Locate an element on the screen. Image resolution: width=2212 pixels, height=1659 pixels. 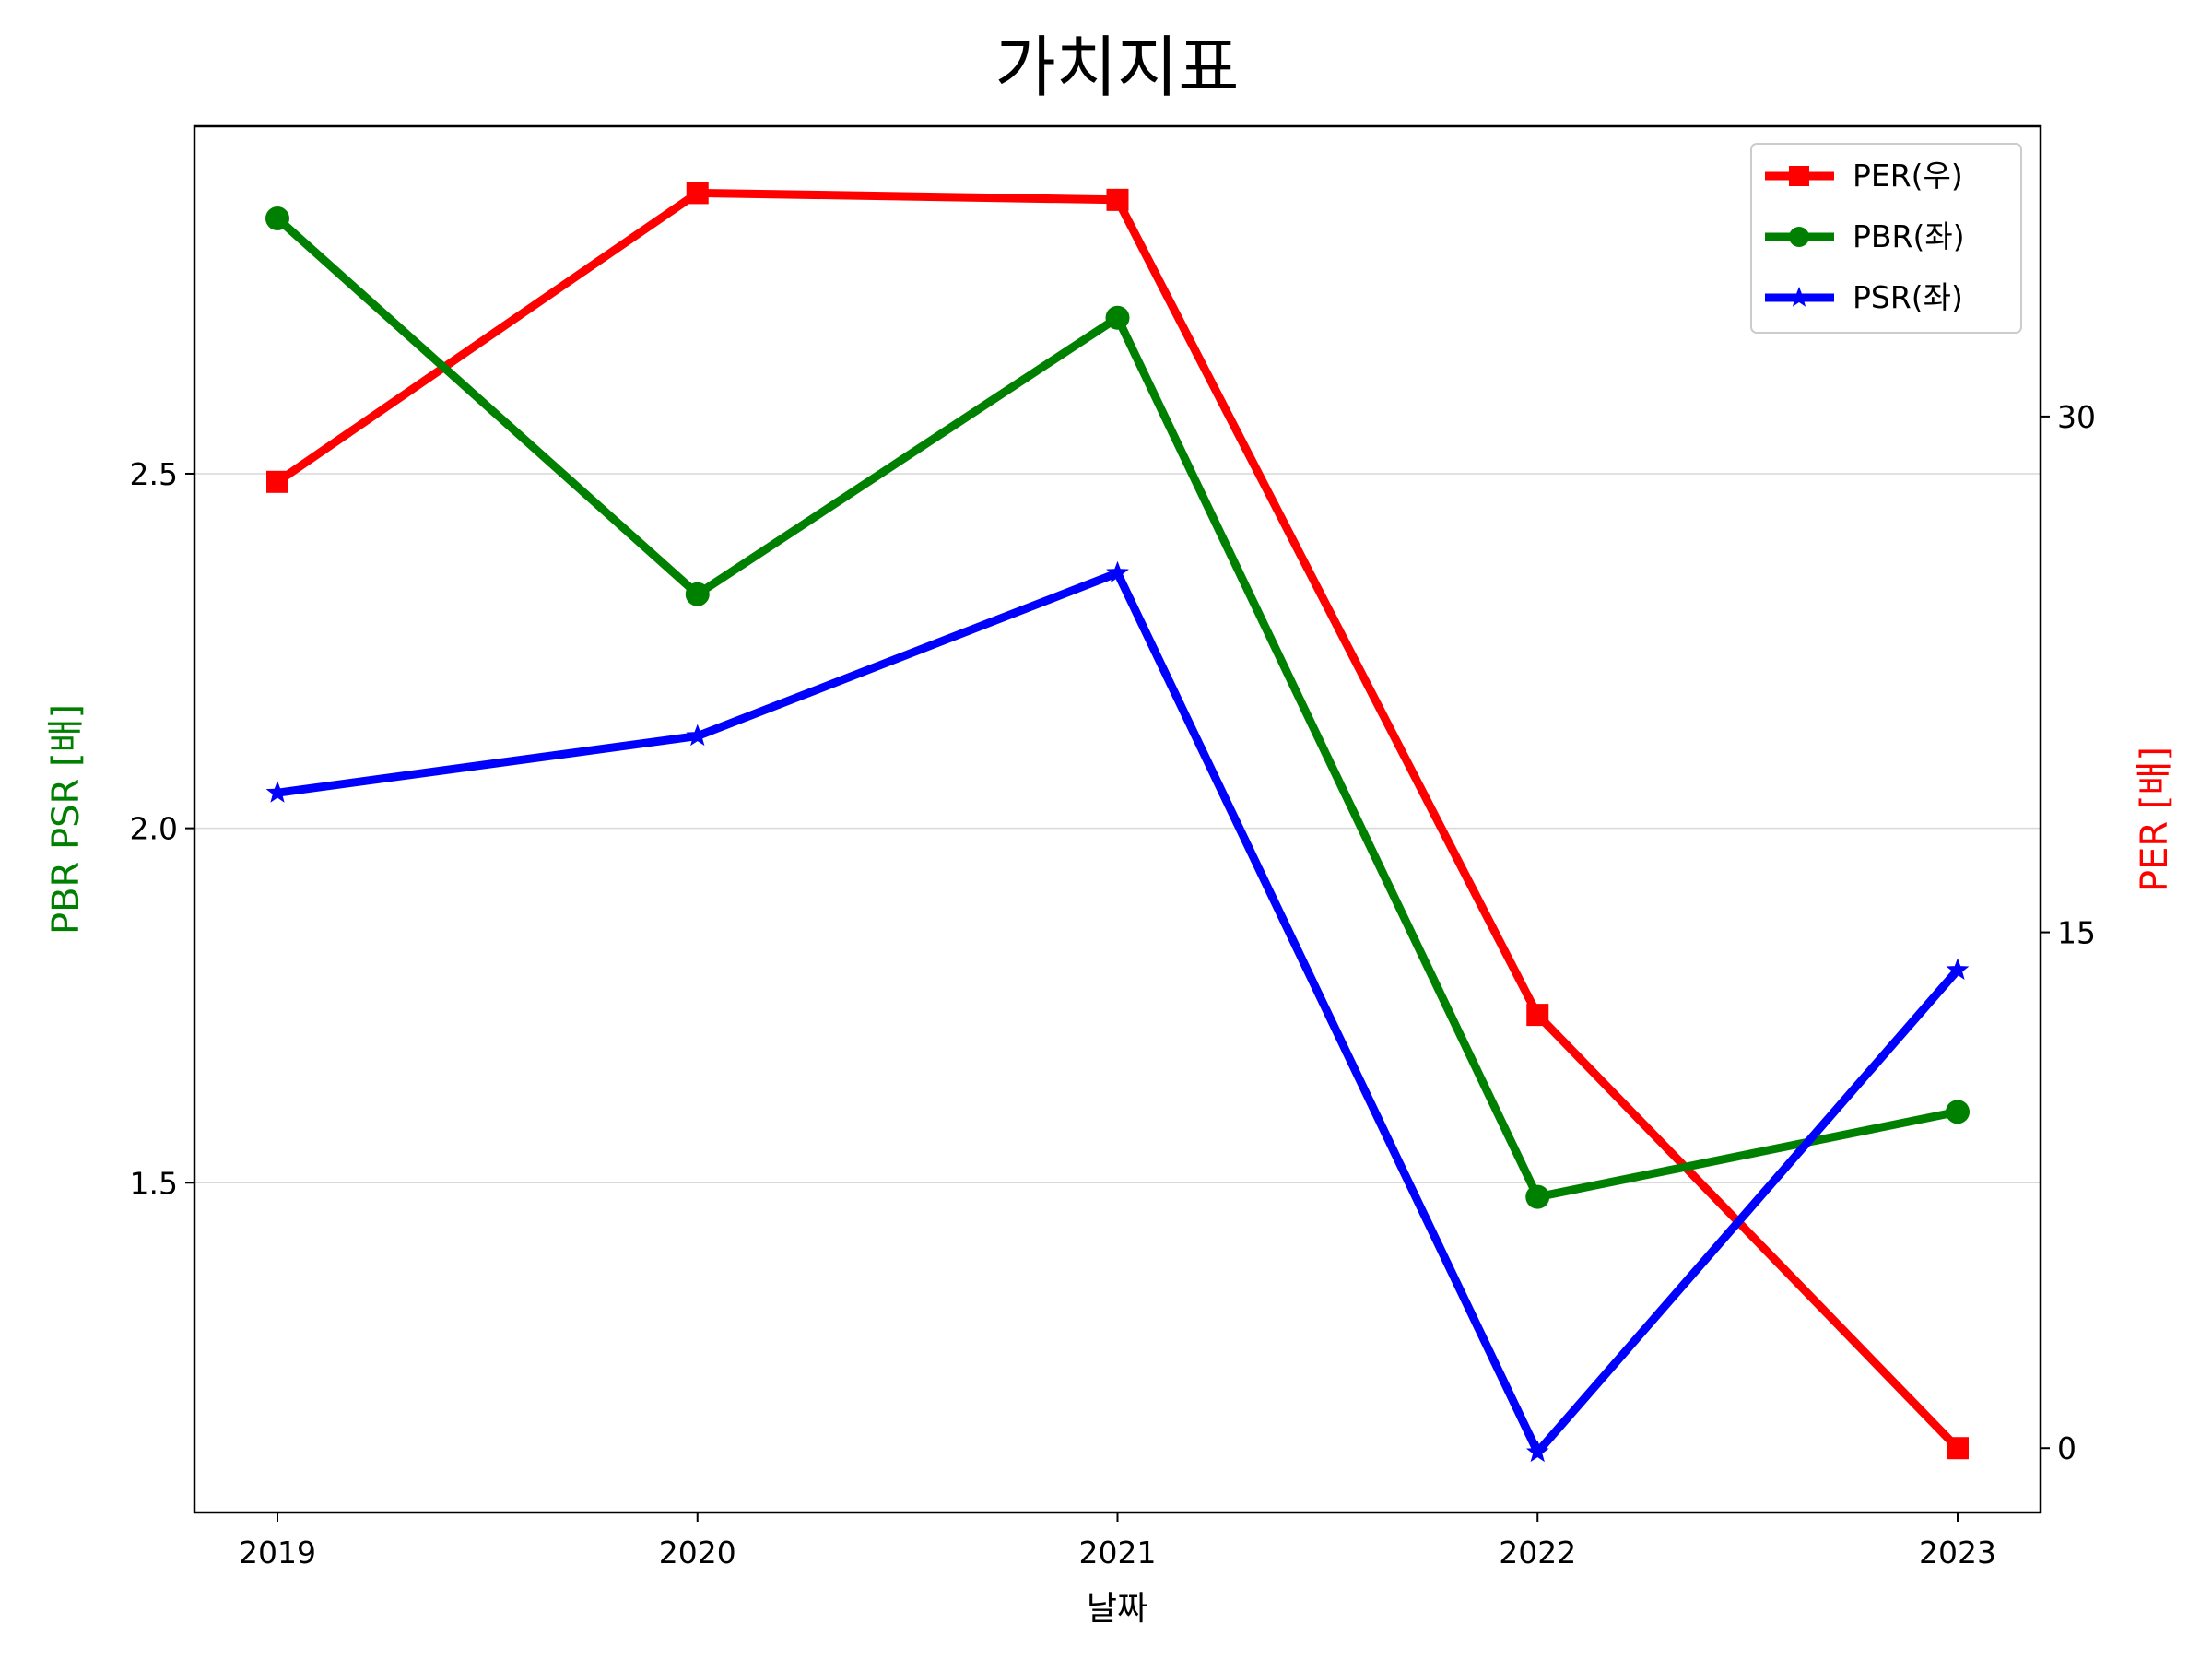
left-axis: 1.5 2.0 2.5 is located at coordinates (162, 828).